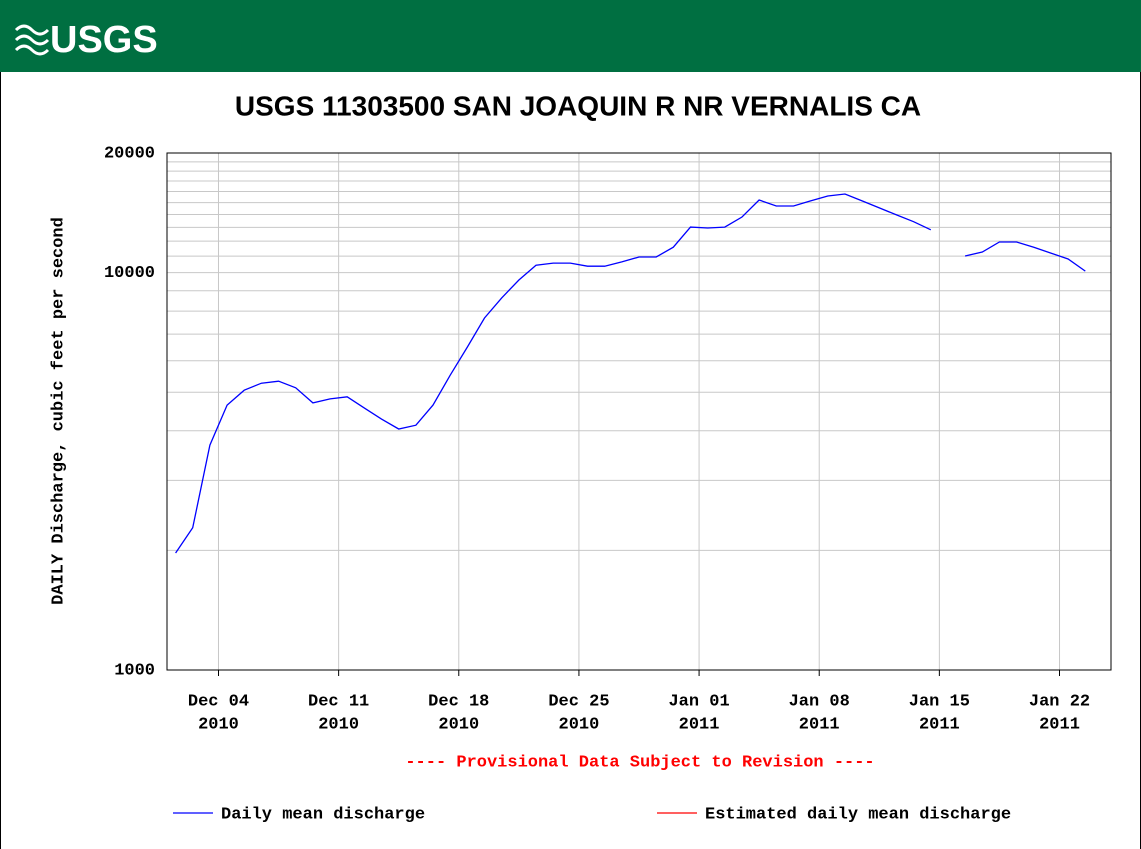  I want to click on x-tick-label: Jan 22, so click(1059, 701).